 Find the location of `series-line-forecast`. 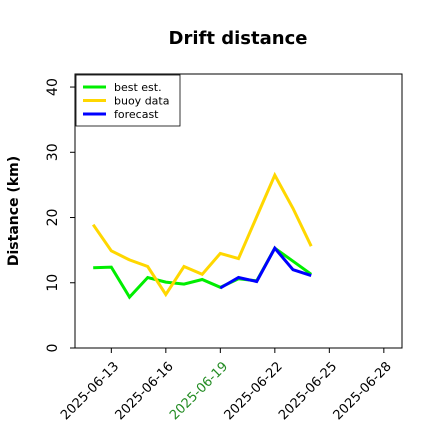

series-line-forecast is located at coordinates (265, 267).